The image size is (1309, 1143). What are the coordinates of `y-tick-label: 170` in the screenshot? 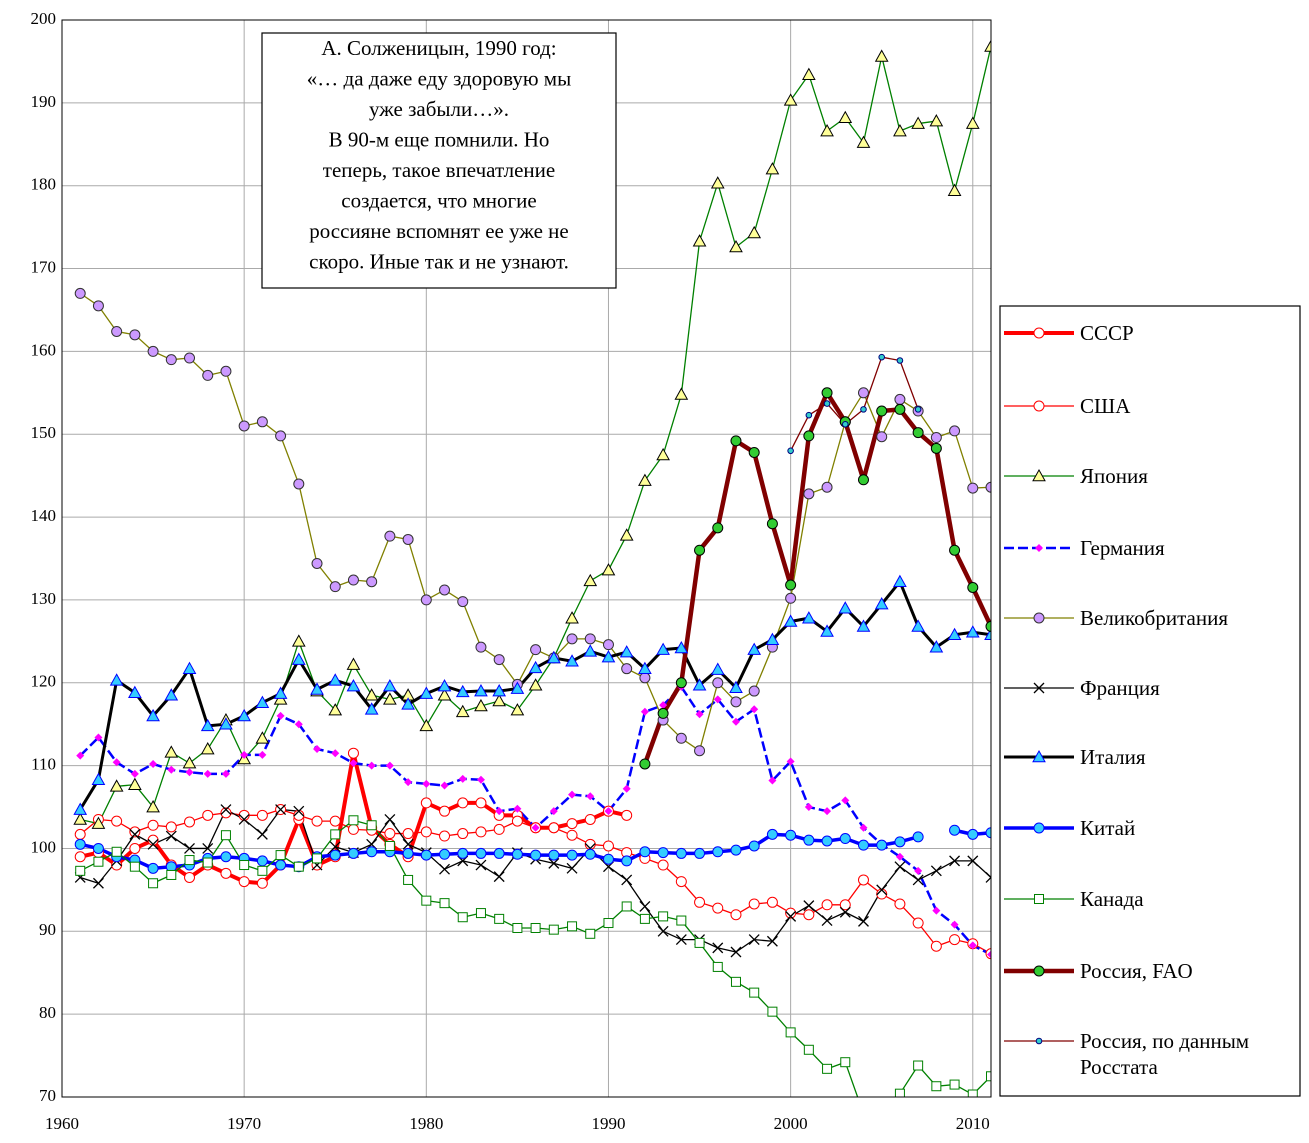 It's located at (44, 266).